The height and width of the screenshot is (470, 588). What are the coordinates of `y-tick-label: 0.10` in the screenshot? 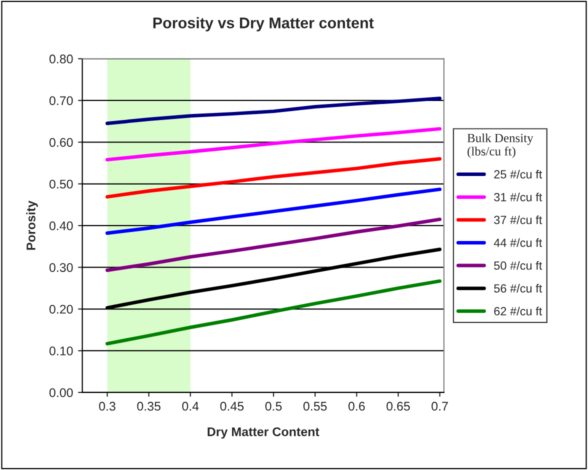 It's located at (61, 351).